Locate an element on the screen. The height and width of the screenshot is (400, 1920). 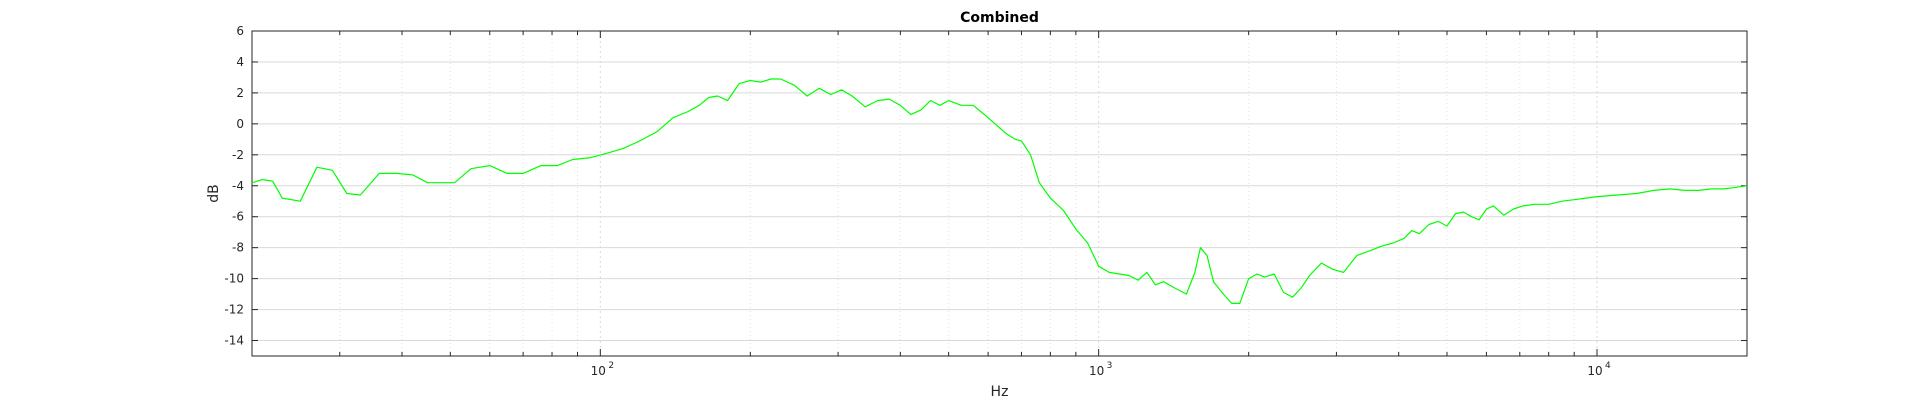
y-tick-label: 0 is located at coordinates (240, 124).